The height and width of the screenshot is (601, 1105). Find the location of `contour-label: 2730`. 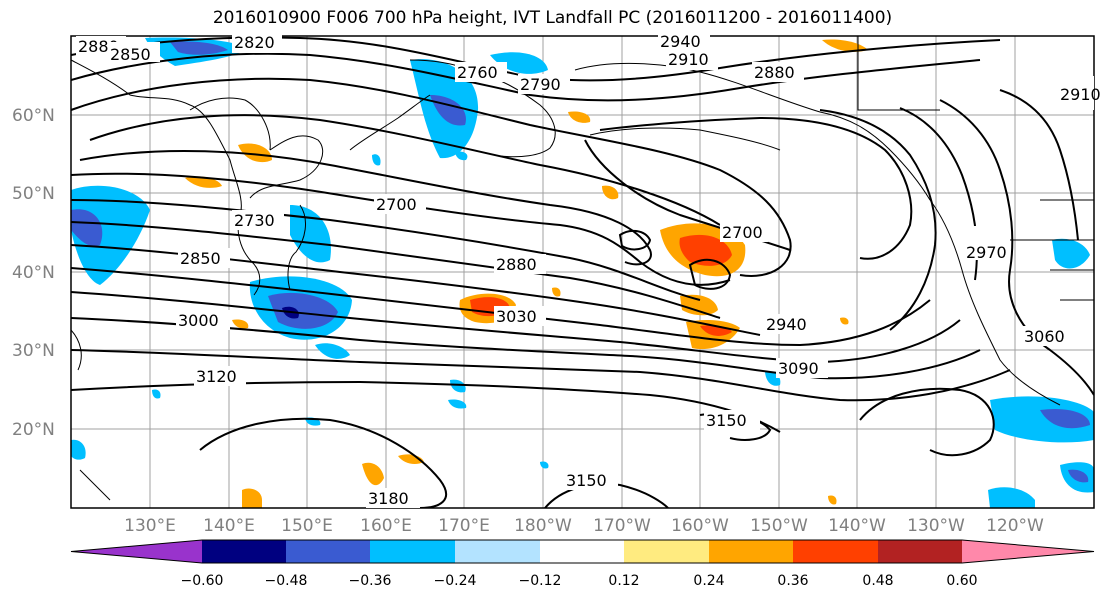

contour-label: 2730 is located at coordinates (254, 220).